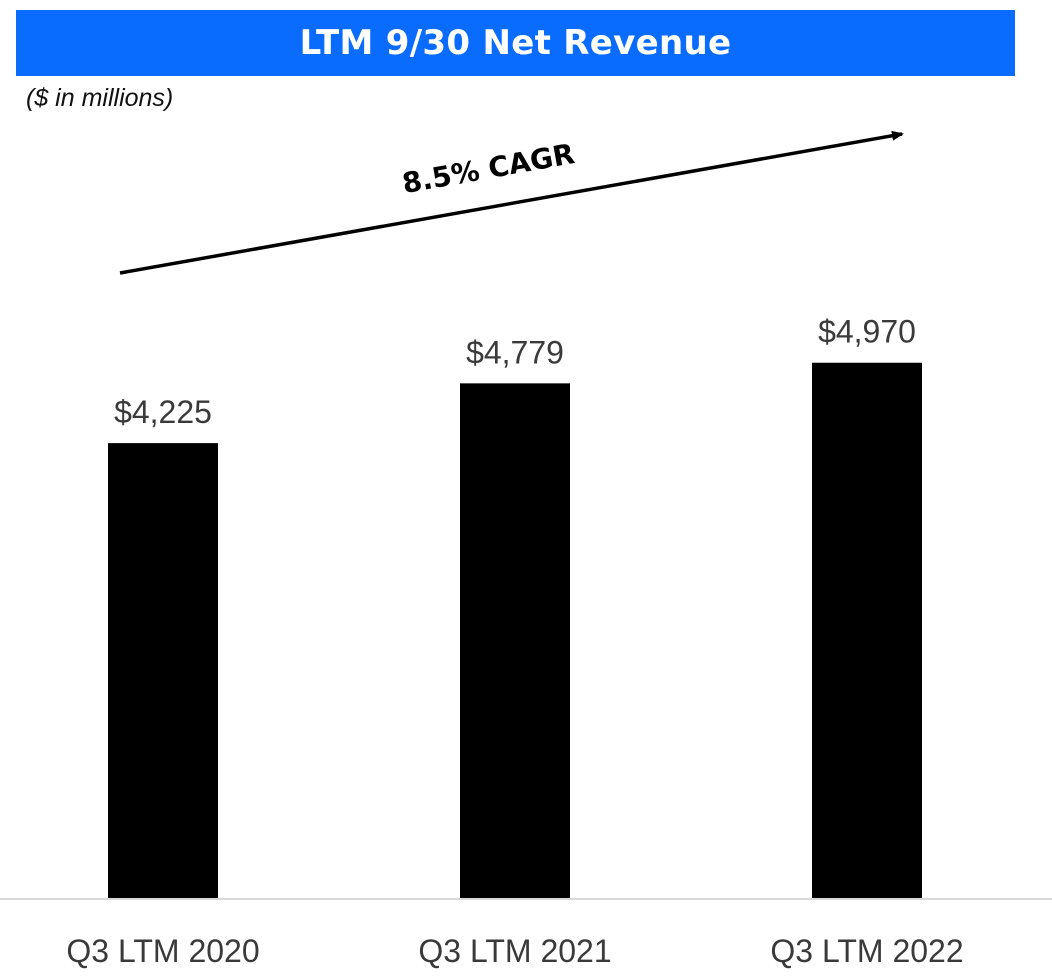  Describe the element at coordinates (514, 951) in the screenshot. I see `x-tick-label-2: Q3 LTM 2021` at that location.